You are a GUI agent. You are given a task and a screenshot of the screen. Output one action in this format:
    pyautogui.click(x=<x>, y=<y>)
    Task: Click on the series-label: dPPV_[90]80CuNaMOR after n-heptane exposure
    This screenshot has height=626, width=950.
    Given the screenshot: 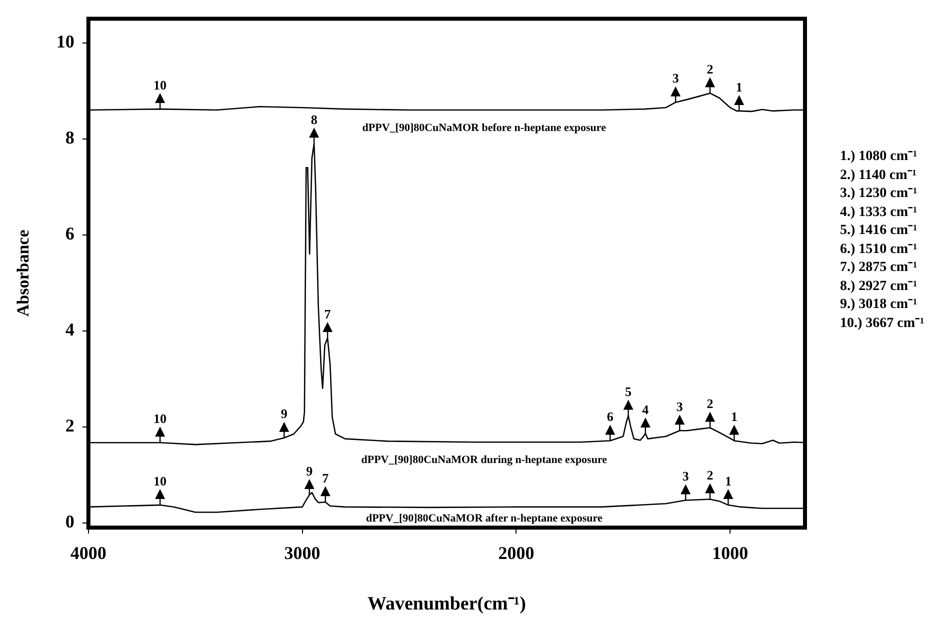 What is the action you would take?
    pyautogui.click(x=484, y=518)
    